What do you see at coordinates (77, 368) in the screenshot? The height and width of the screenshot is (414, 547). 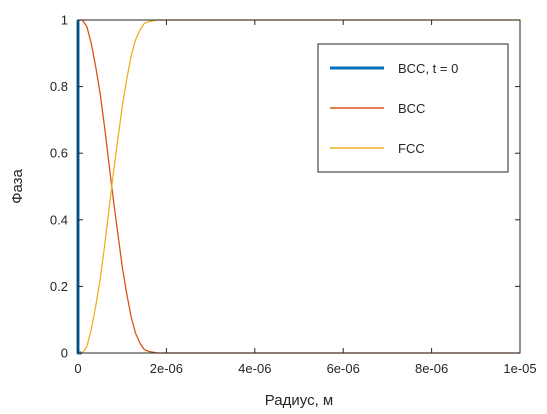 I see `x-tick-label-0: 0` at bounding box center [77, 368].